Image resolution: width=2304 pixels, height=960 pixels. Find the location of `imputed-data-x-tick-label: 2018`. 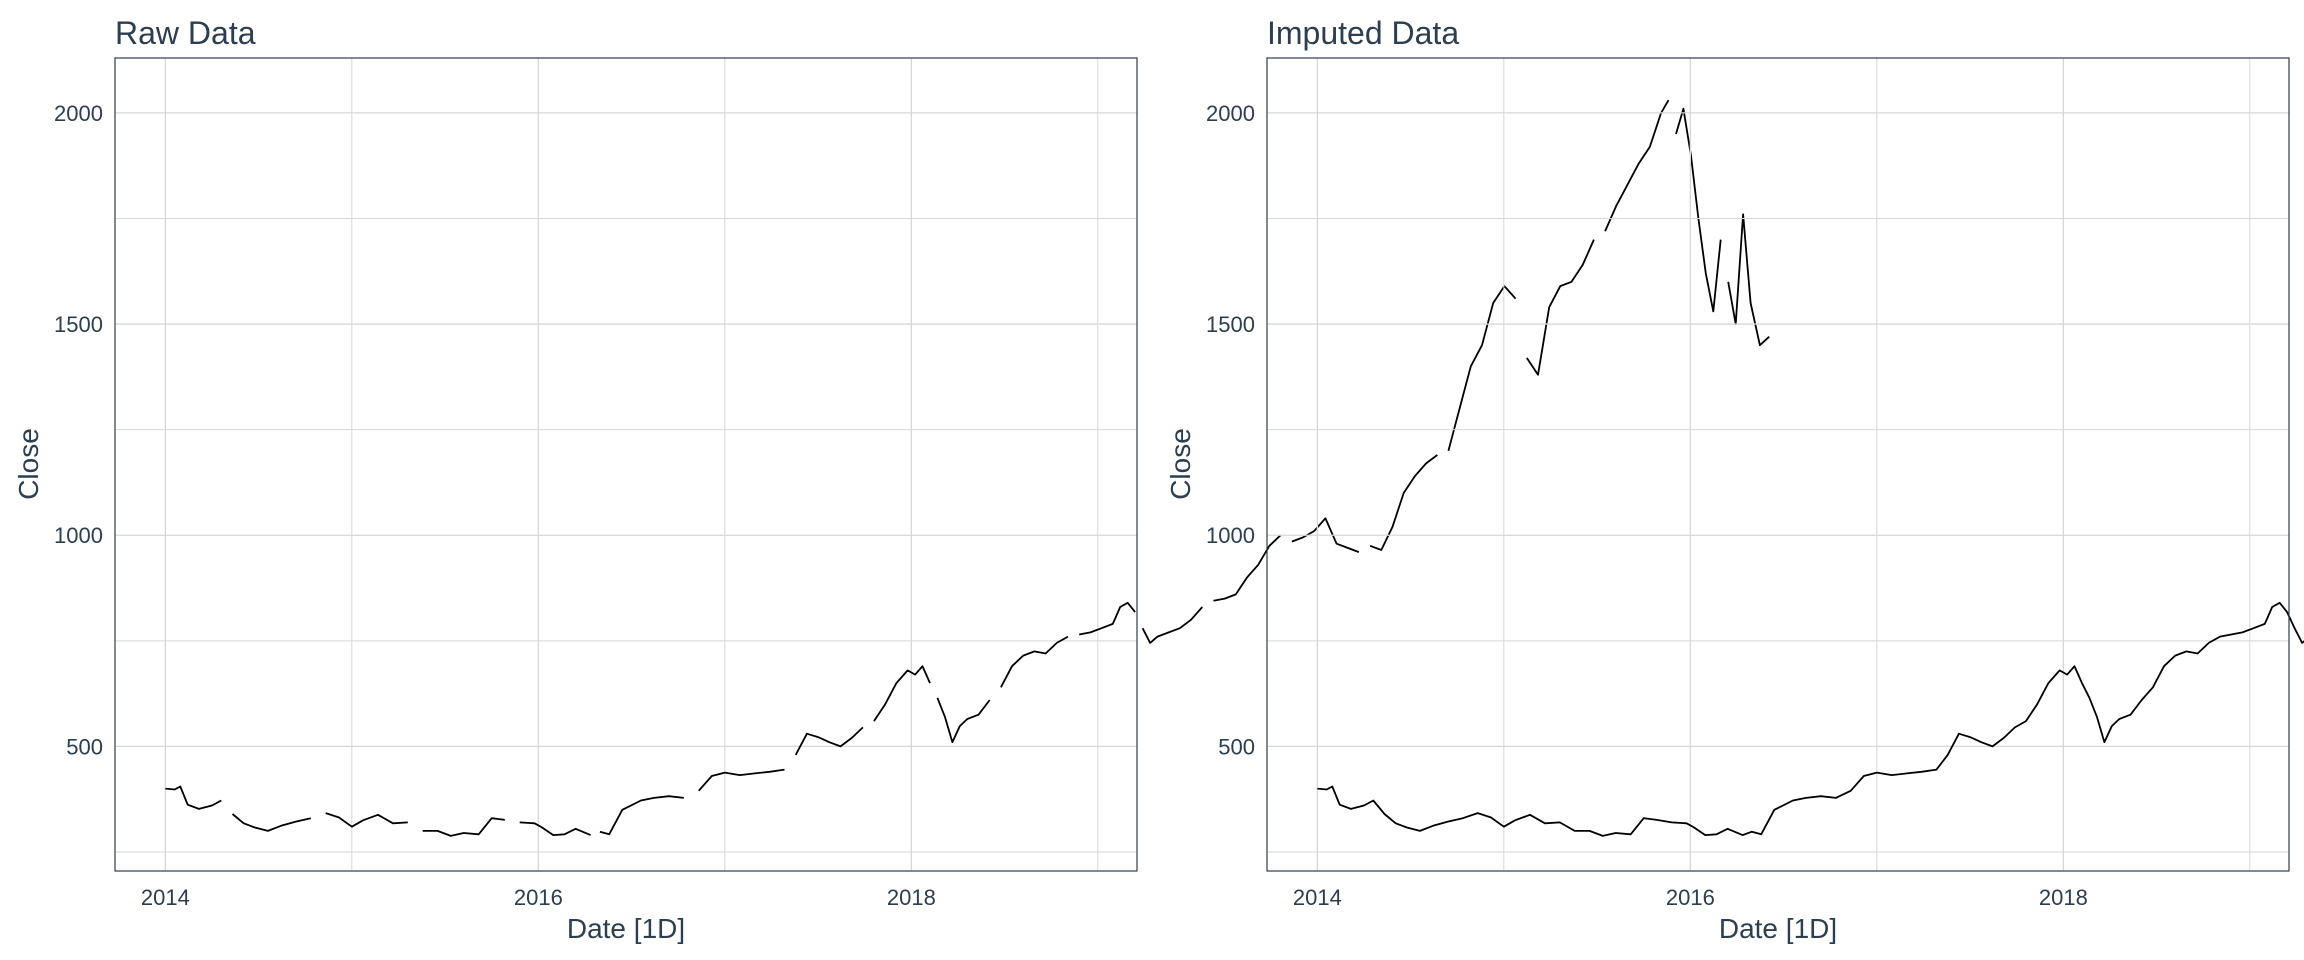

imputed-data-x-tick-label: 2018 is located at coordinates (2063, 897).